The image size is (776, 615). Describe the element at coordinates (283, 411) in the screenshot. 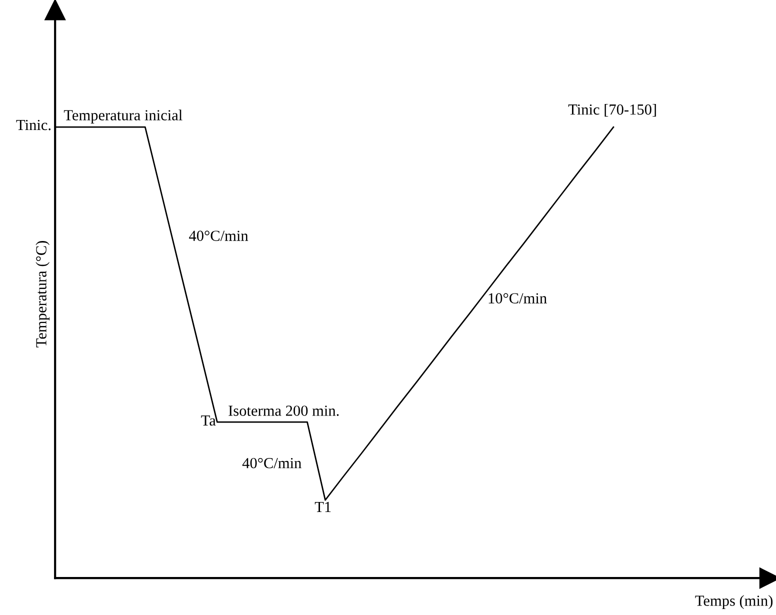

I see `annotation: Isoterma 200 min.` at that location.